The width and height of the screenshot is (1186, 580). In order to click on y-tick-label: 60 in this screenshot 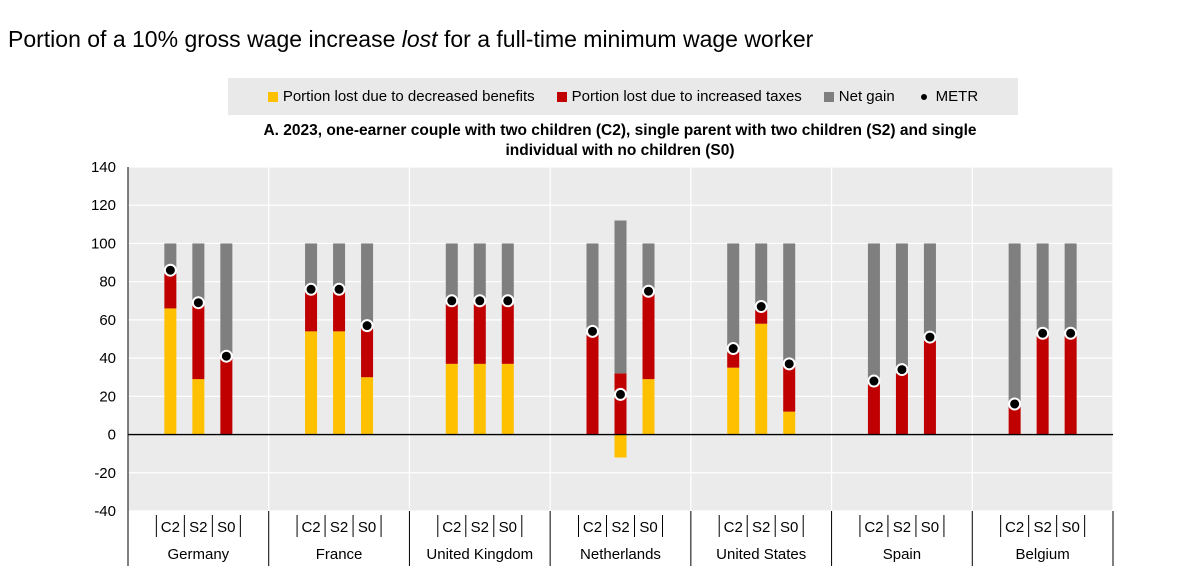, I will do `click(107, 320)`.